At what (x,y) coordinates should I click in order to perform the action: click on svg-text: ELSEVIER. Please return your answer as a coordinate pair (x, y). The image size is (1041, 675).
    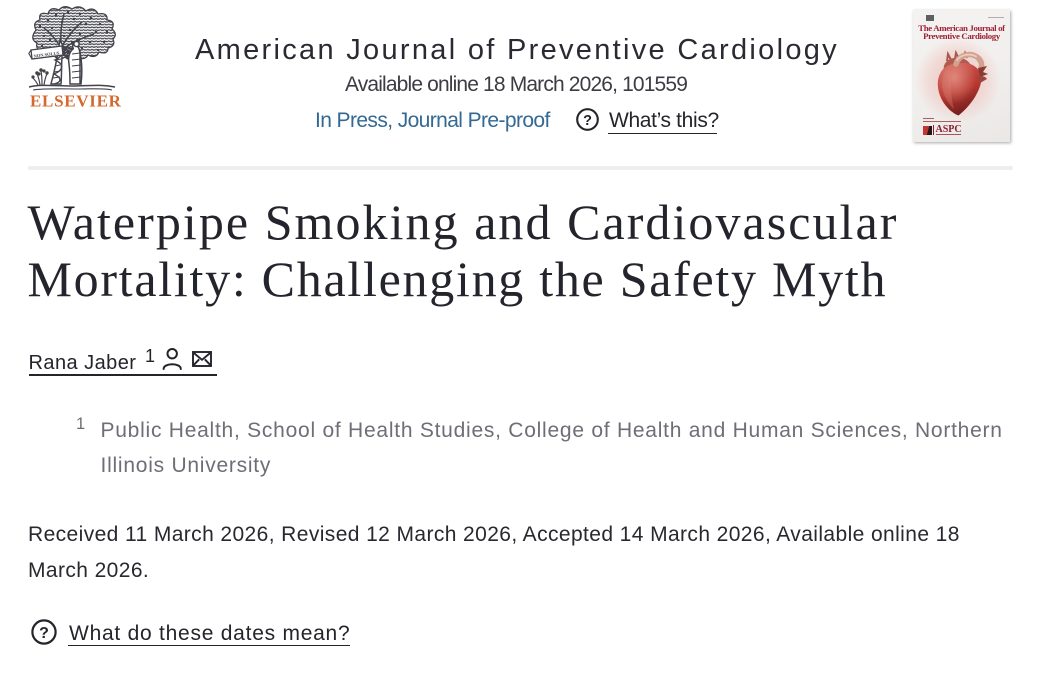
    Looking at the image, I should click on (76, 101).